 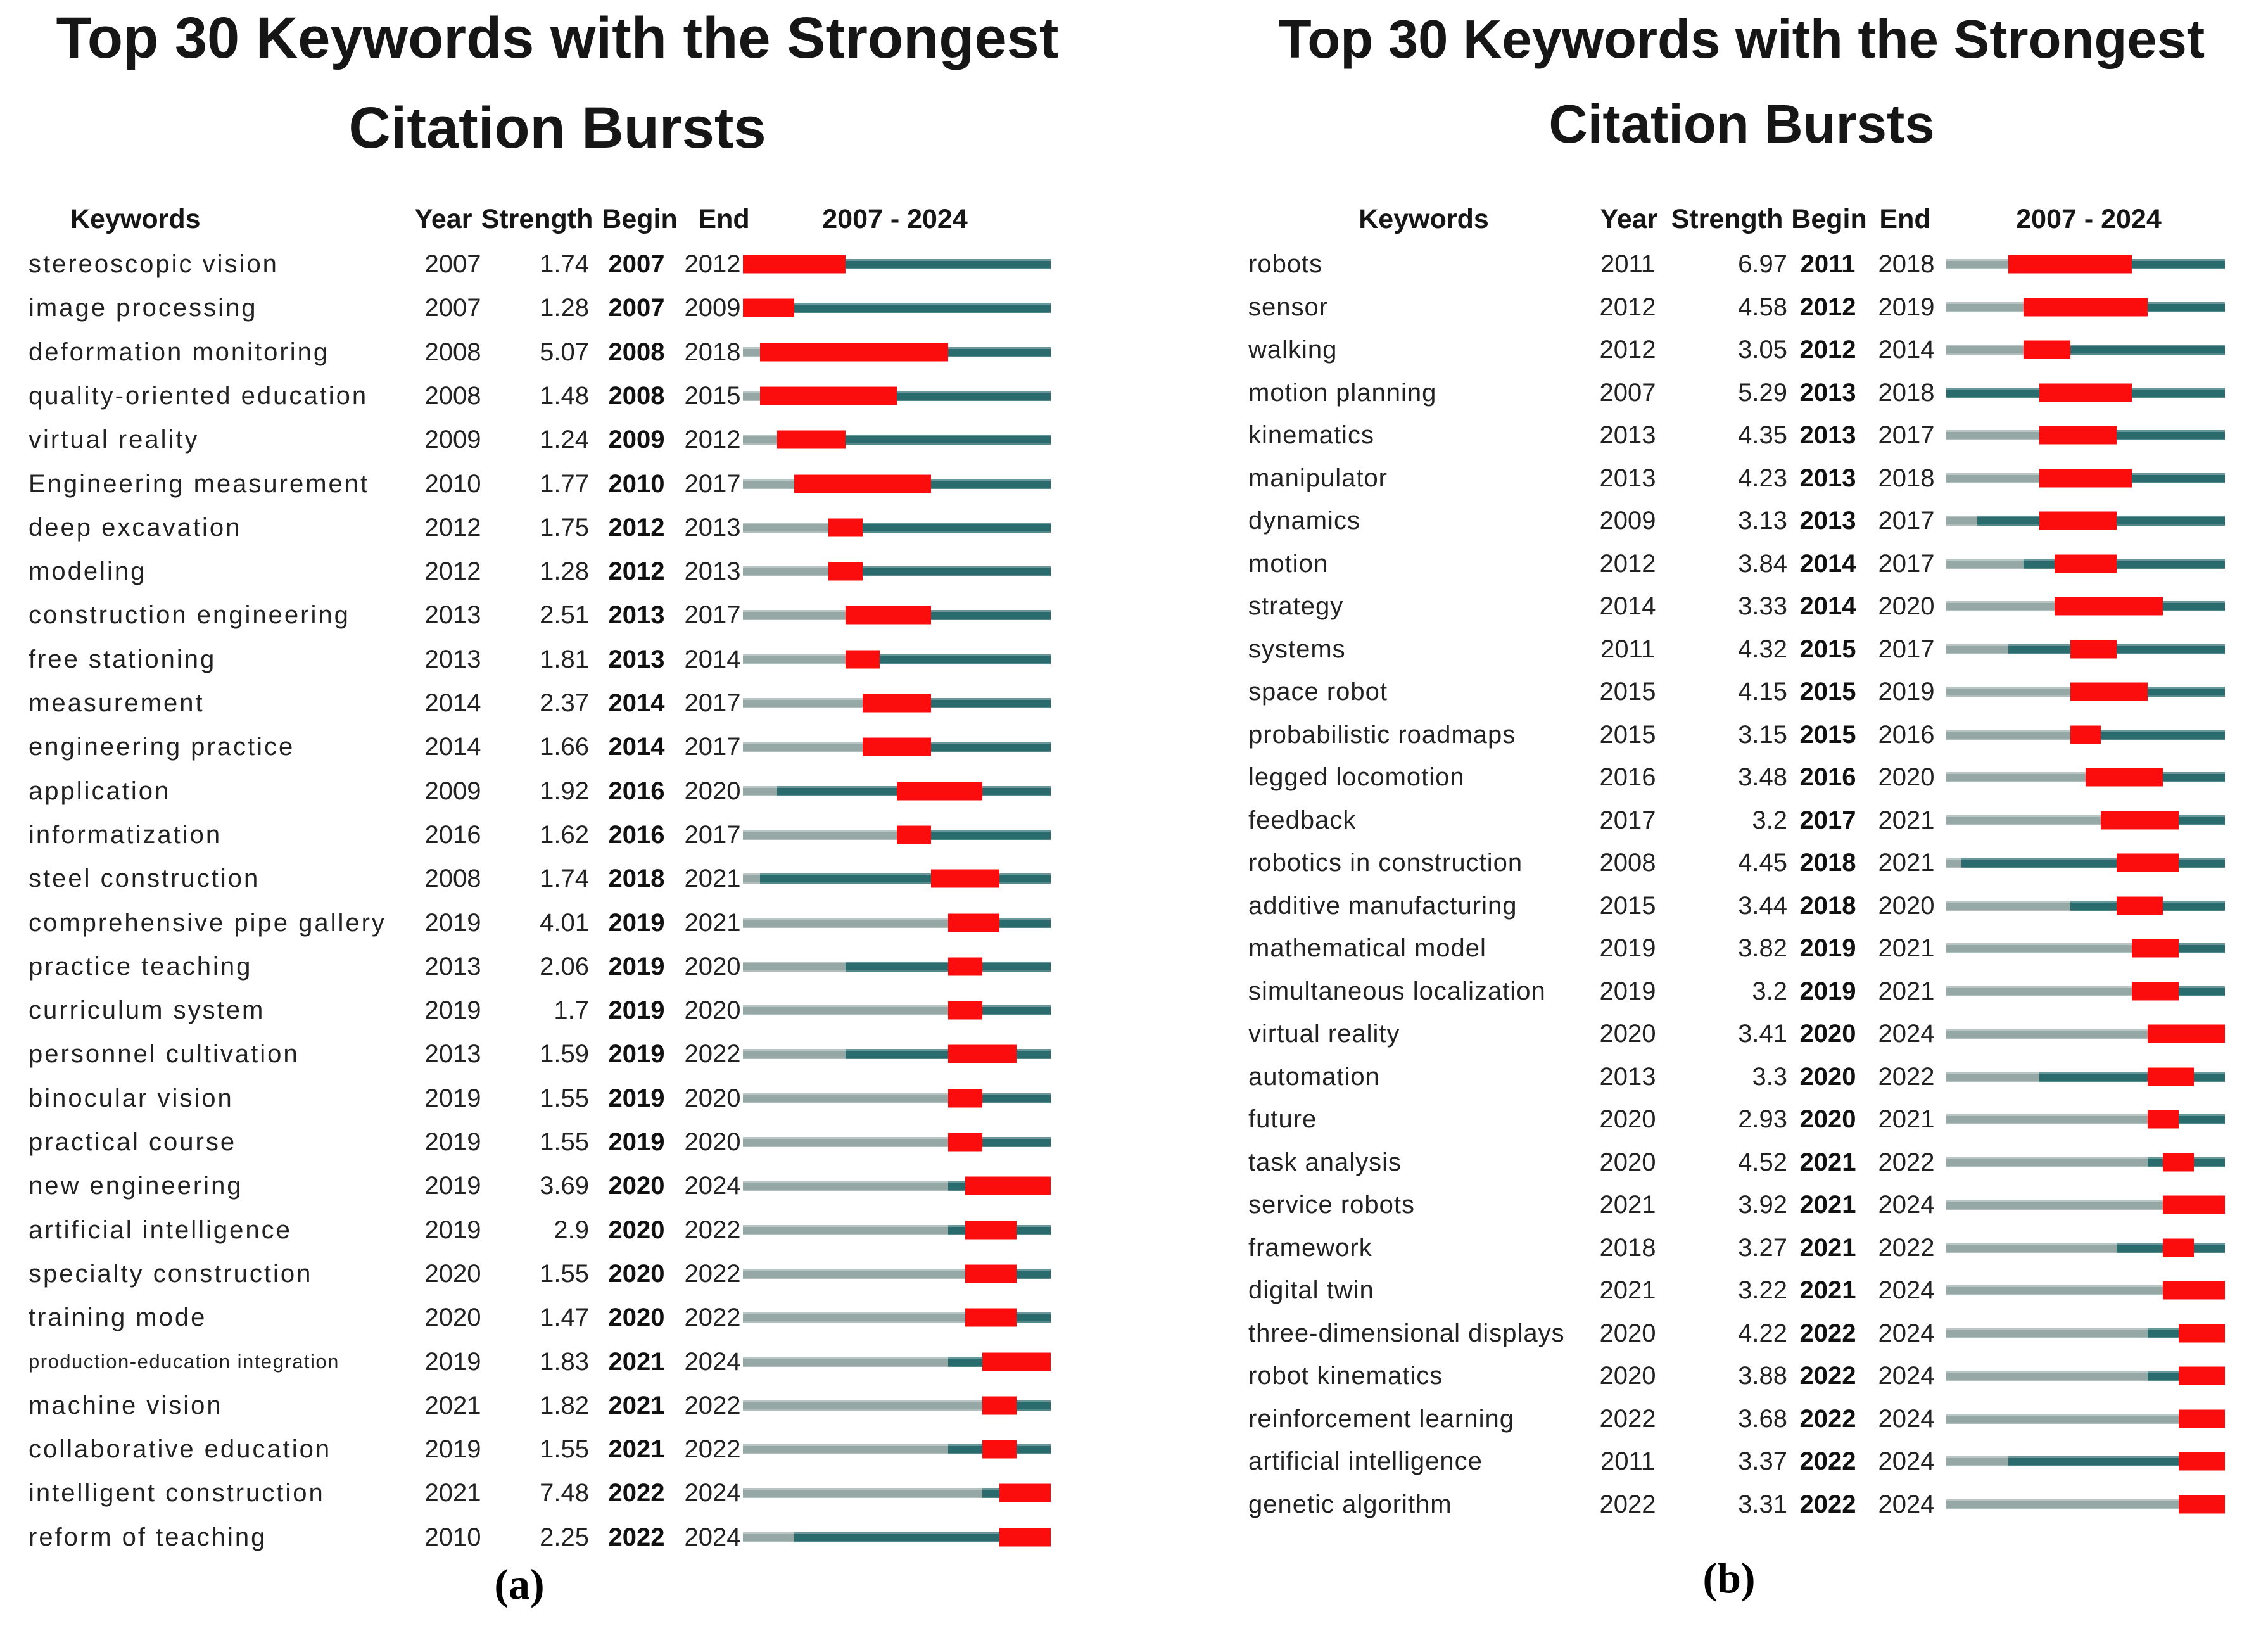 I want to click on table-row: sensor 2012 4.58 2012 2019, so click(x=1134, y=307).